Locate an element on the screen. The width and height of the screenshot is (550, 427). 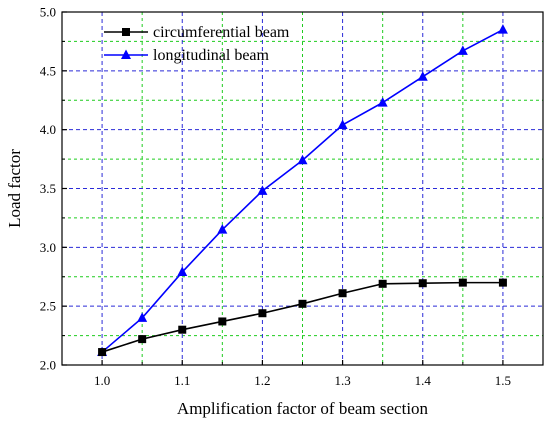
legend-item: longitudinal beam is located at coordinates (187, 55).